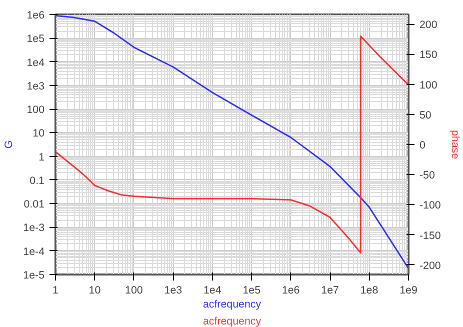  What do you see at coordinates (429, 85) in the screenshot?
I see `y2-tick-label: 100` at bounding box center [429, 85].